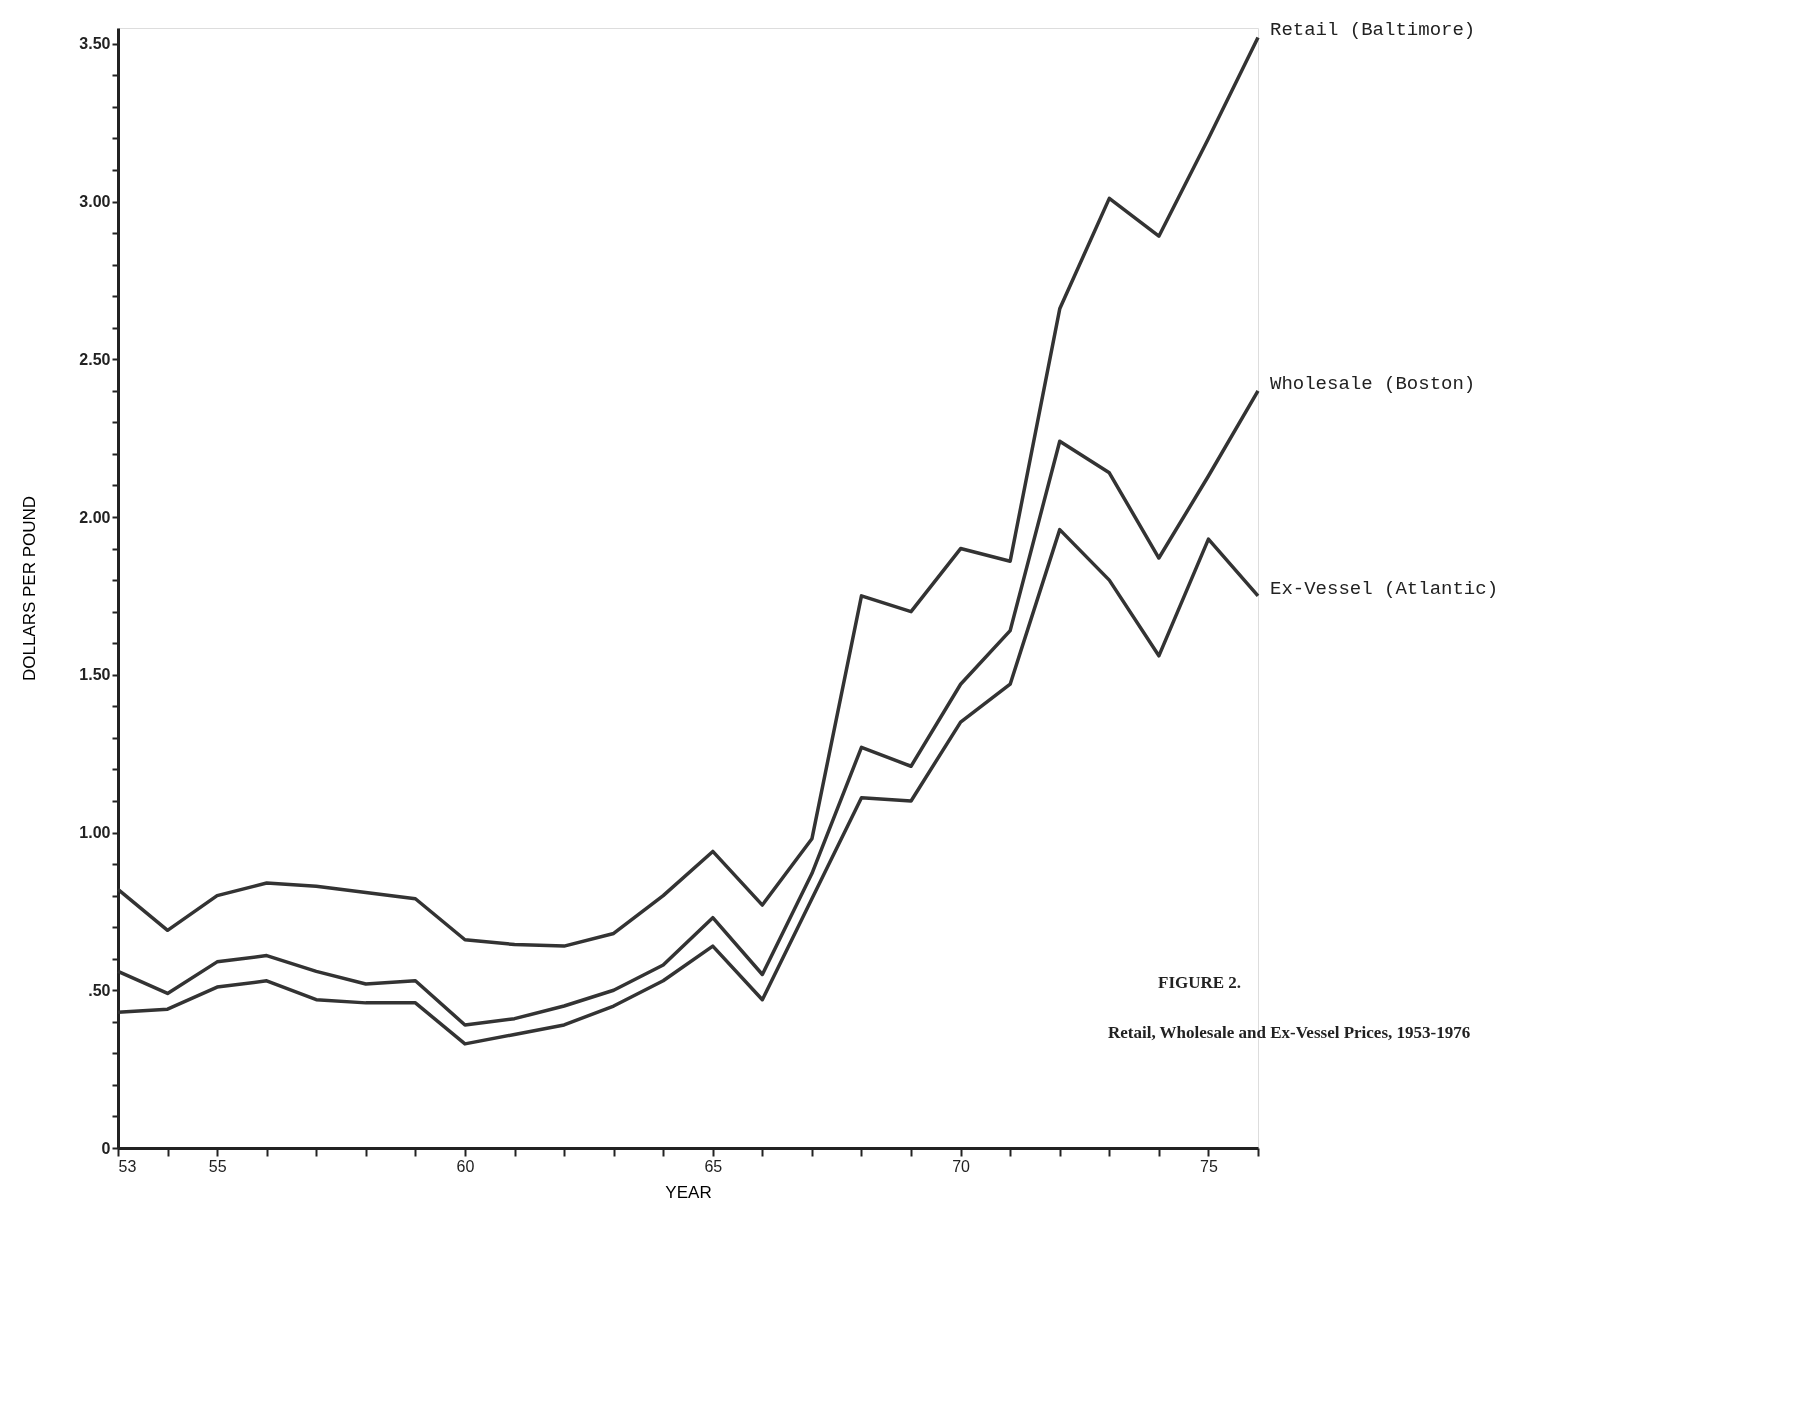 This screenshot has width=1813, height=1419. I want to click on annotation: Retail, Wholesale and Ex-Vessel Prices, 1953-1976, so click(1289, 1032).